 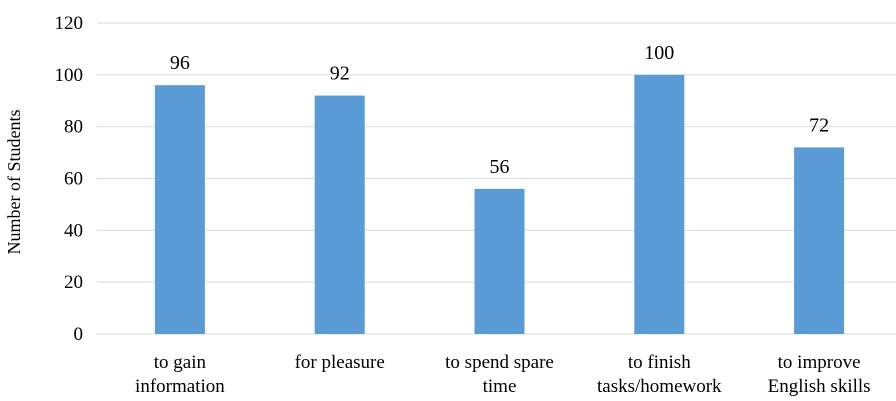 I want to click on x-category-label: to spend spare time, so click(x=499, y=374).